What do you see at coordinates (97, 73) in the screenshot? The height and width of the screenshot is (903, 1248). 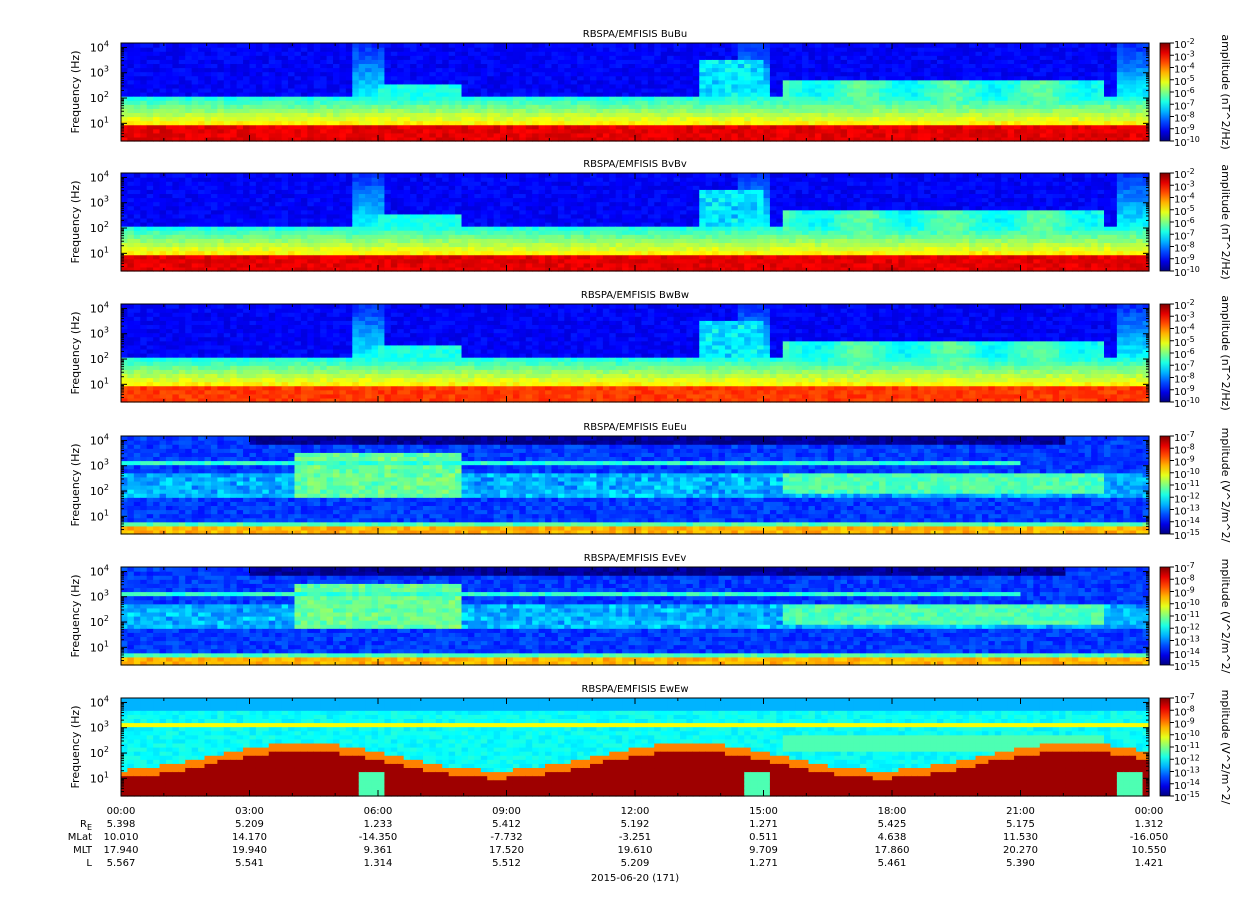 I see `y-tick-base: 10` at bounding box center [97, 73].